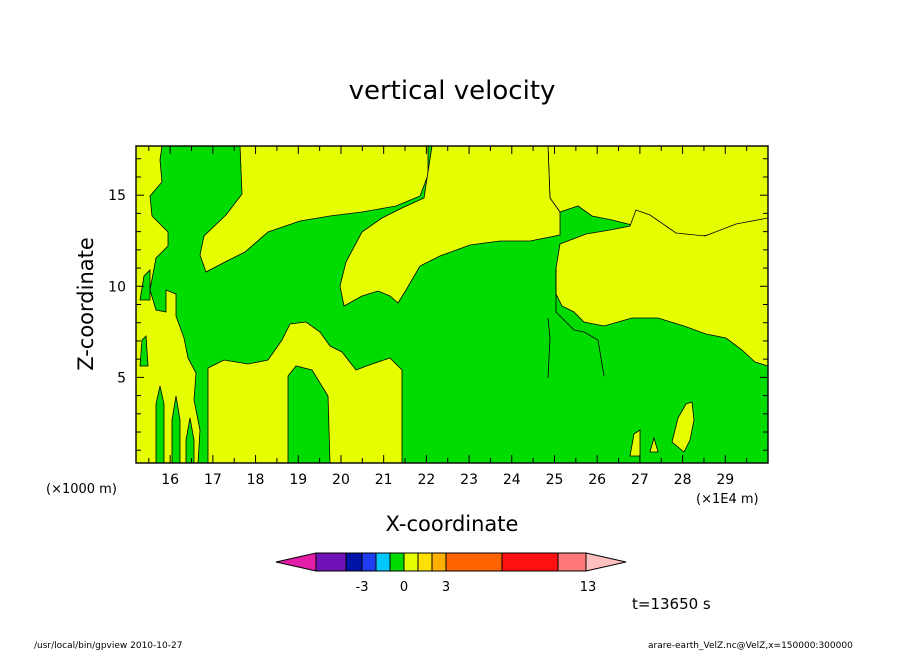  I want to click on positive-region-lower-left, so click(305, 392).